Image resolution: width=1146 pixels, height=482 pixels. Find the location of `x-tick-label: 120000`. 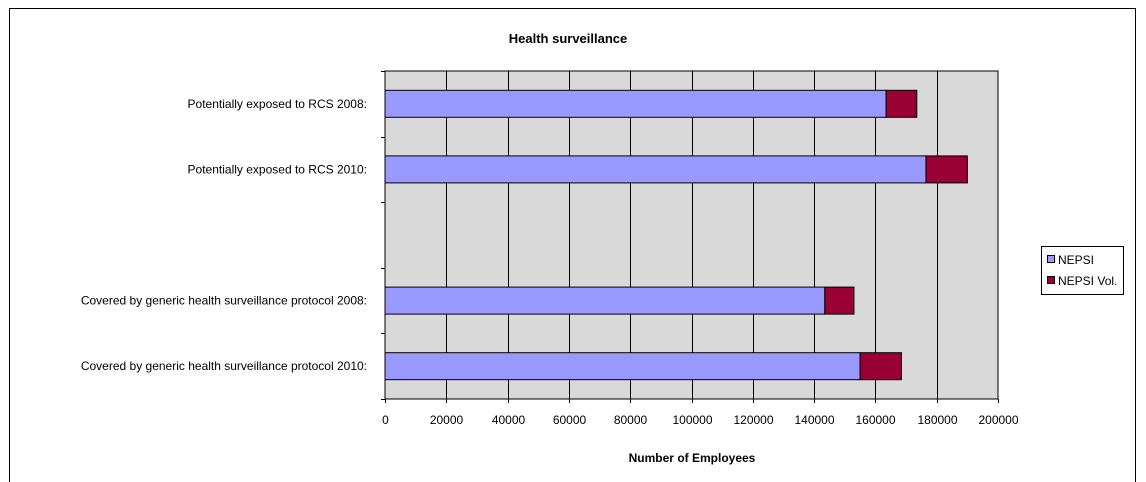

x-tick-label: 120000 is located at coordinates (753, 420).